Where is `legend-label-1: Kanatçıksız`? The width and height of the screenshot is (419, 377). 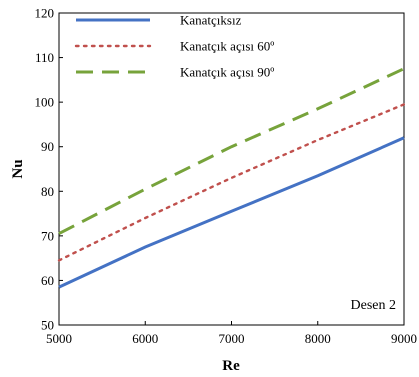
legend-label-1: Kanatçıksız is located at coordinates (211, 20).